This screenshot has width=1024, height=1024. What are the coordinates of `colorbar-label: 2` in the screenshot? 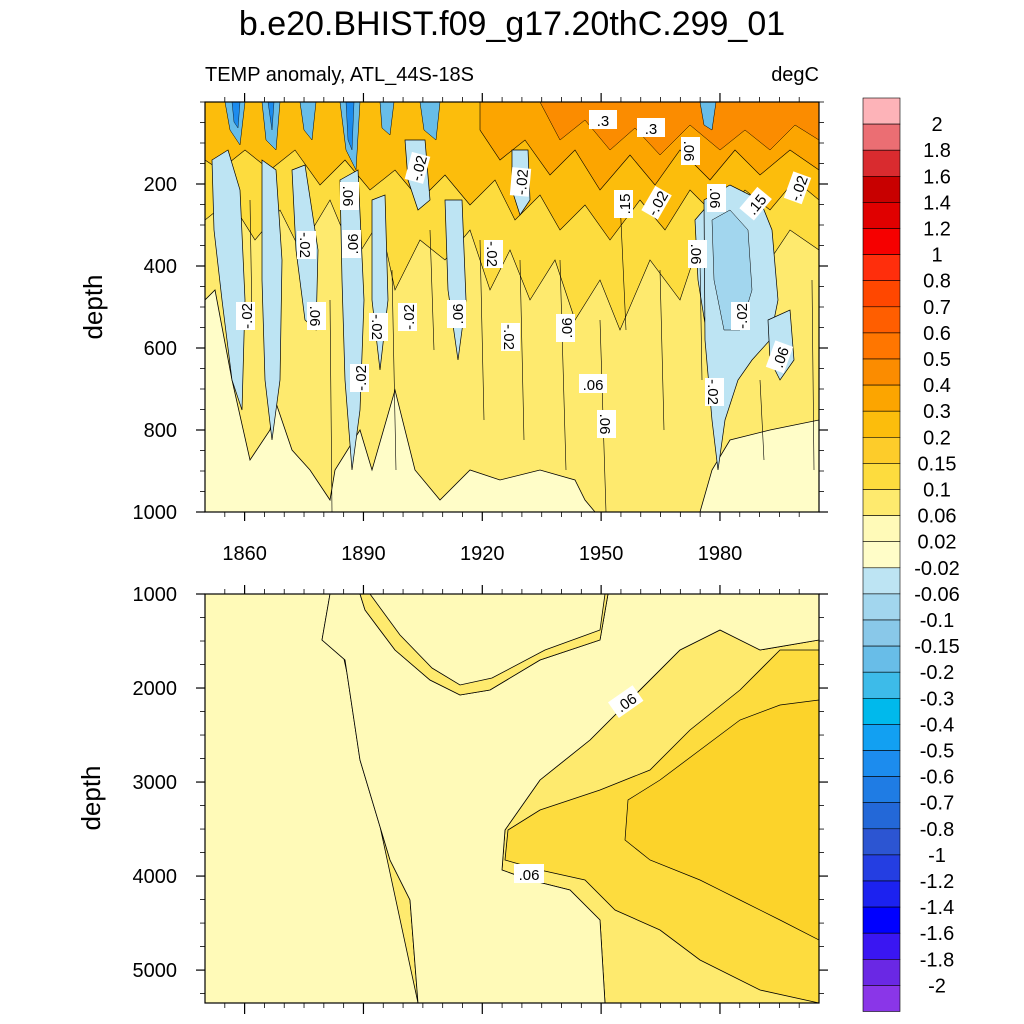 It's located at (936, 125).